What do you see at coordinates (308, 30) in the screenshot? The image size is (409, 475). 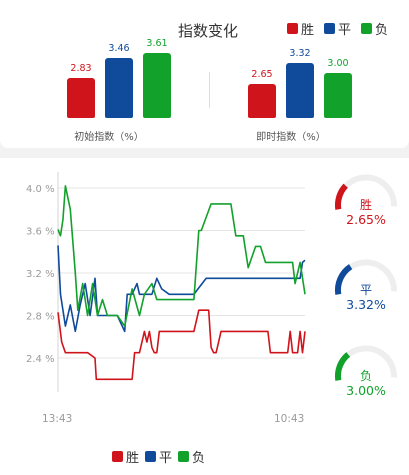 I see `legend-label-win: 胜` at bounding box center [308, 30].